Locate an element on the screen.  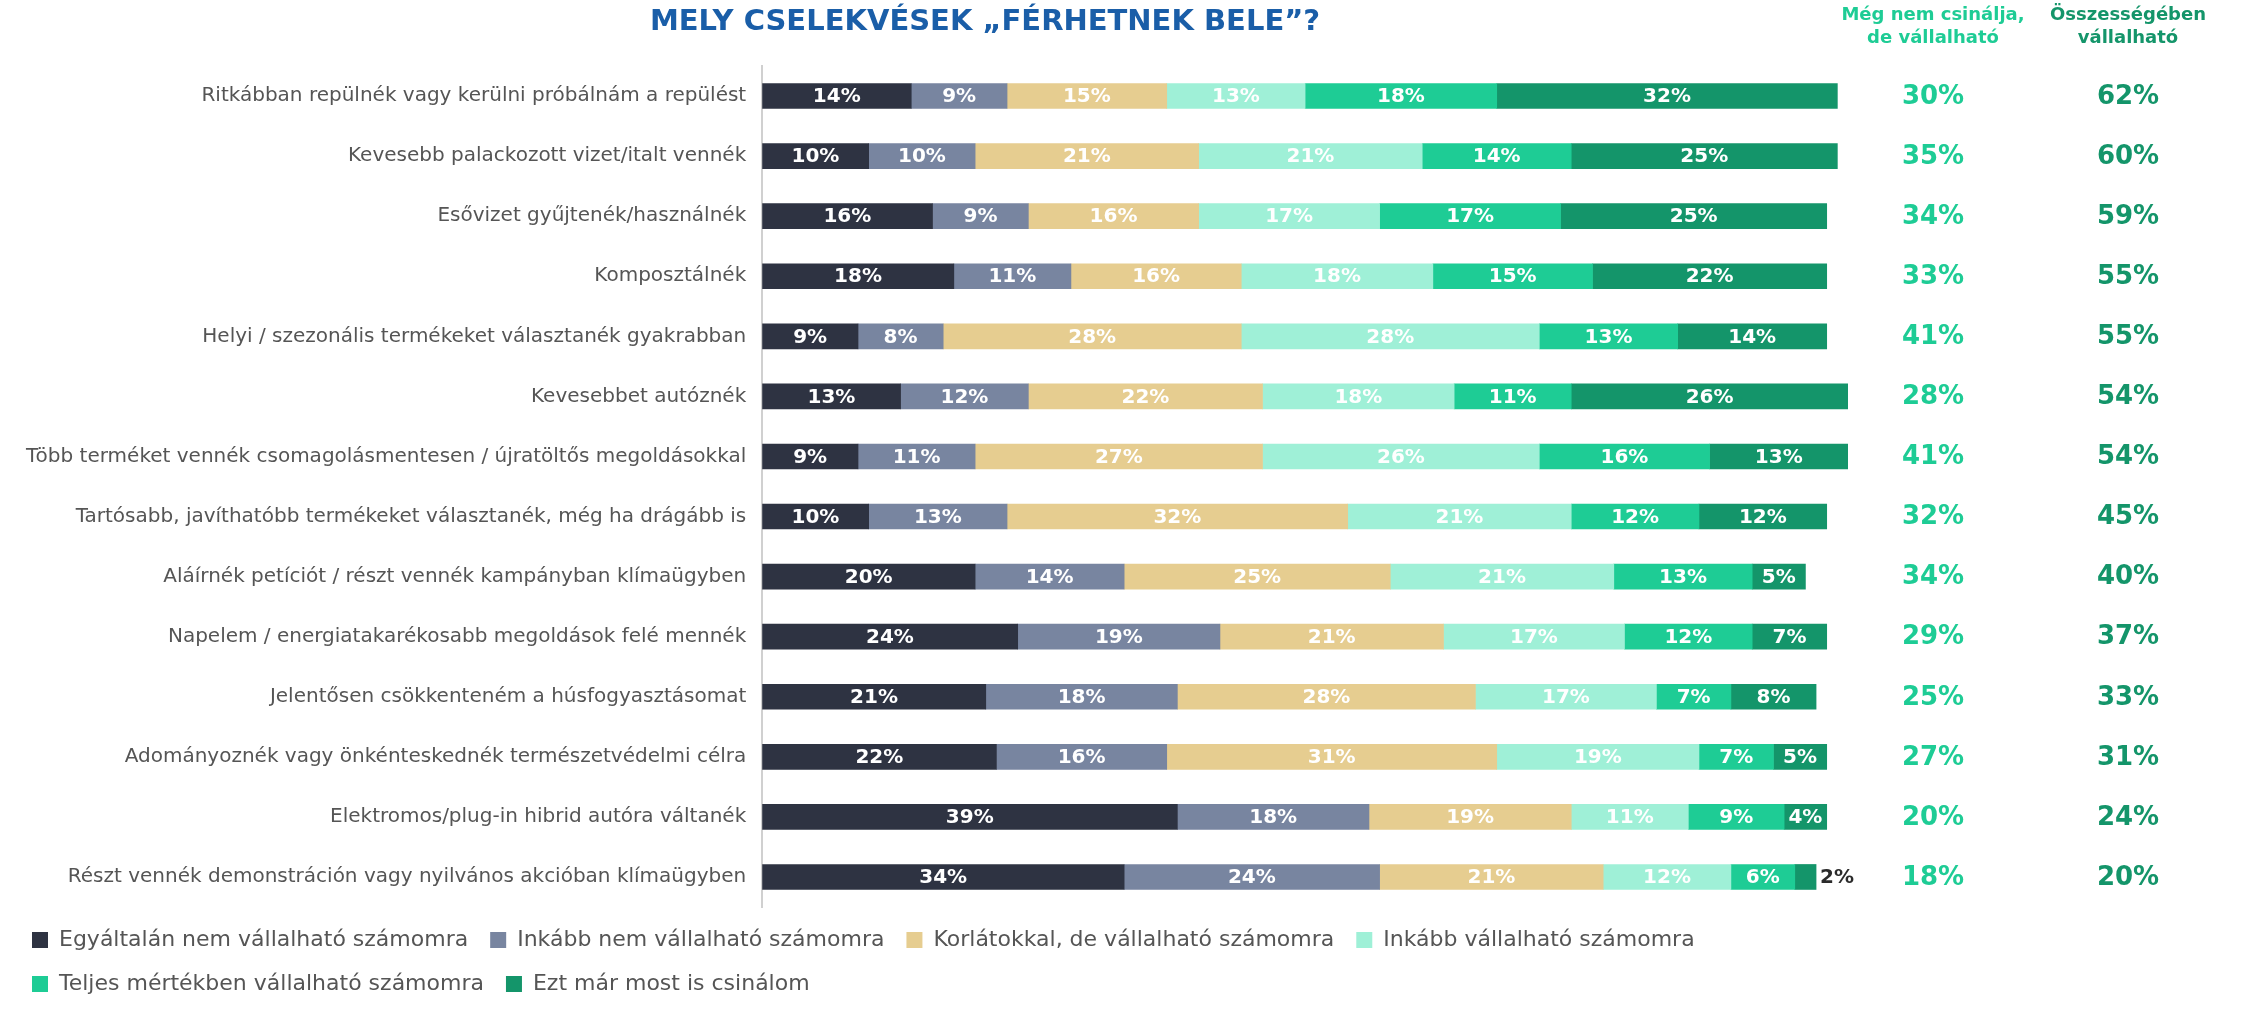
text: 32% is located at coordinates (1933, 515).